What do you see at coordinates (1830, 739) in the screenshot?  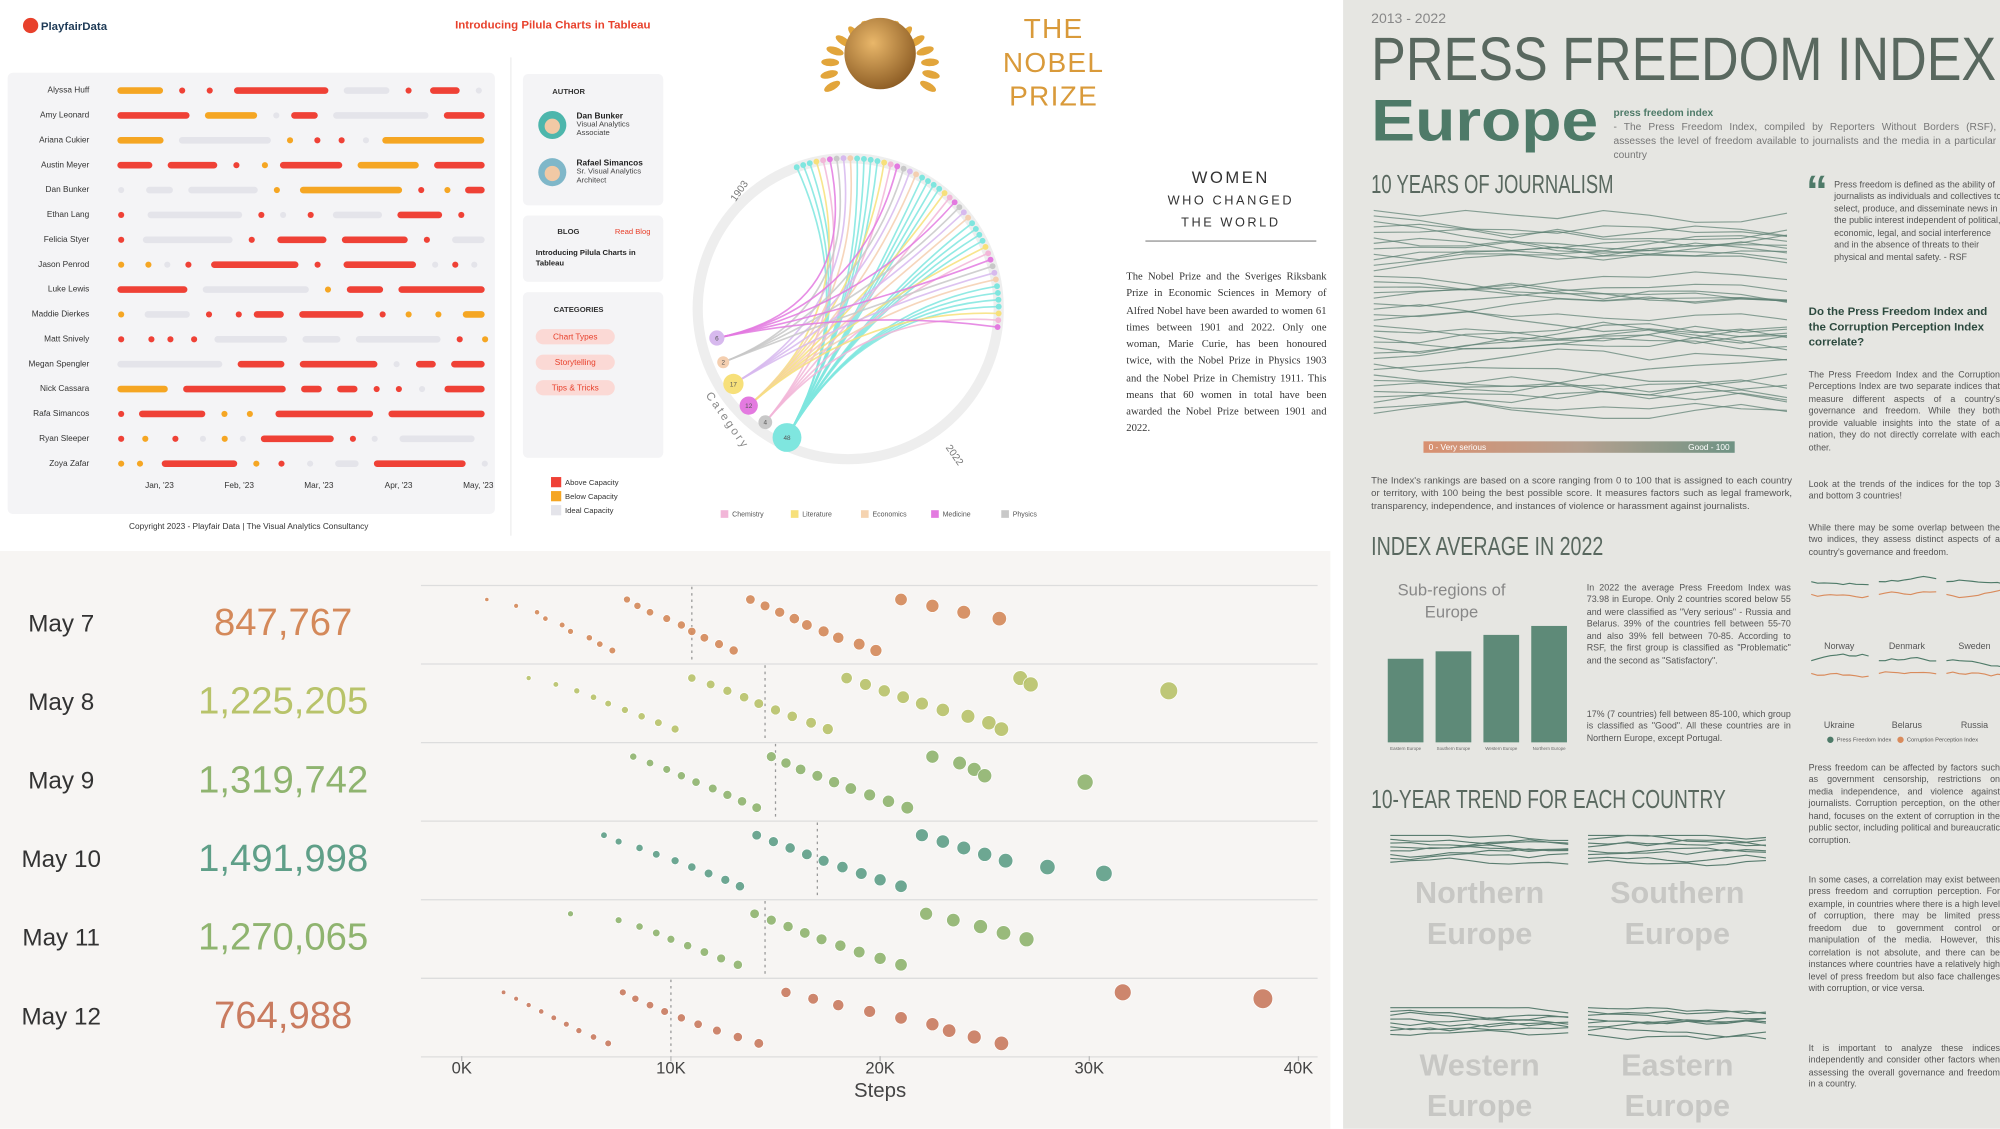 I see `legend-dot` at bounding box center [1830, 739].